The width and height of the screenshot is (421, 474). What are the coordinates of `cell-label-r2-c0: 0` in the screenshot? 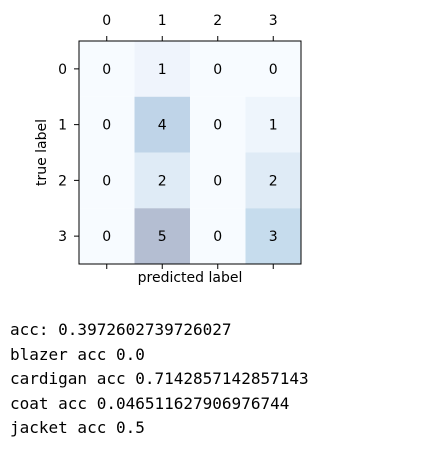 It's located at (106, 181).